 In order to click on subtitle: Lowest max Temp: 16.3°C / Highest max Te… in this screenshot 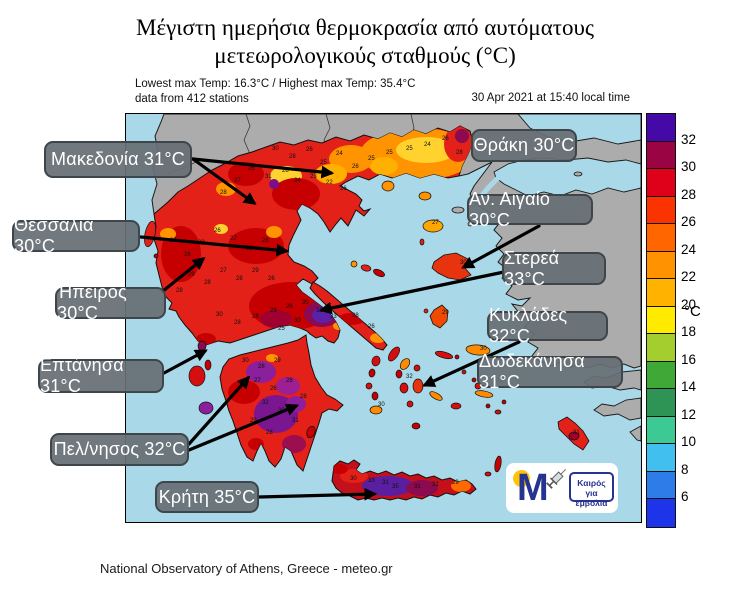, I will do `click(275, 92)`.